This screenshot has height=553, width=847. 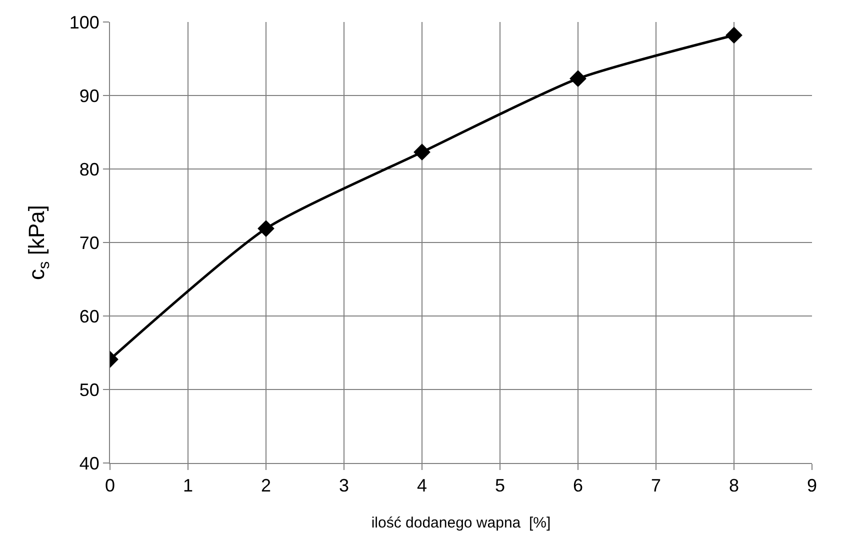 What do you see at coordinates (656, 486) in the screenshot?
I see `x-tick-label: 7` at bounding box center [656, 486].